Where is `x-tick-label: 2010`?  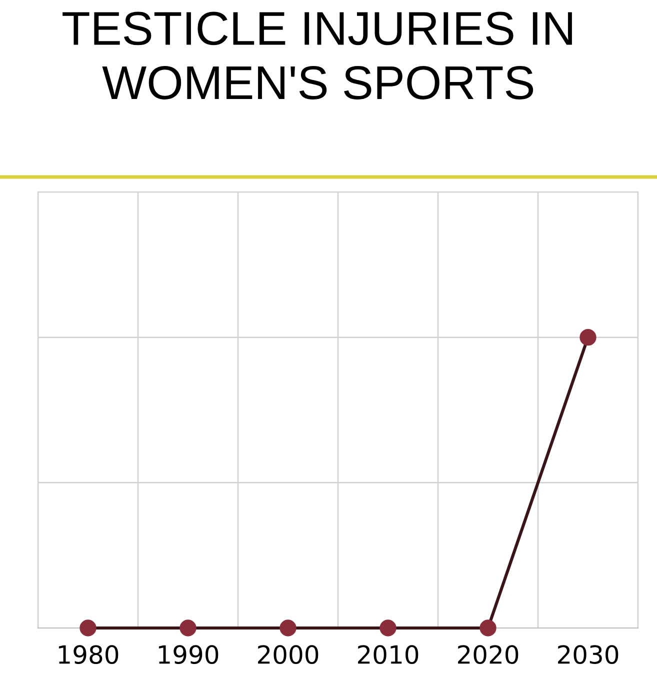 x-tick-label: 2010 is located at coordinates (388, 654).